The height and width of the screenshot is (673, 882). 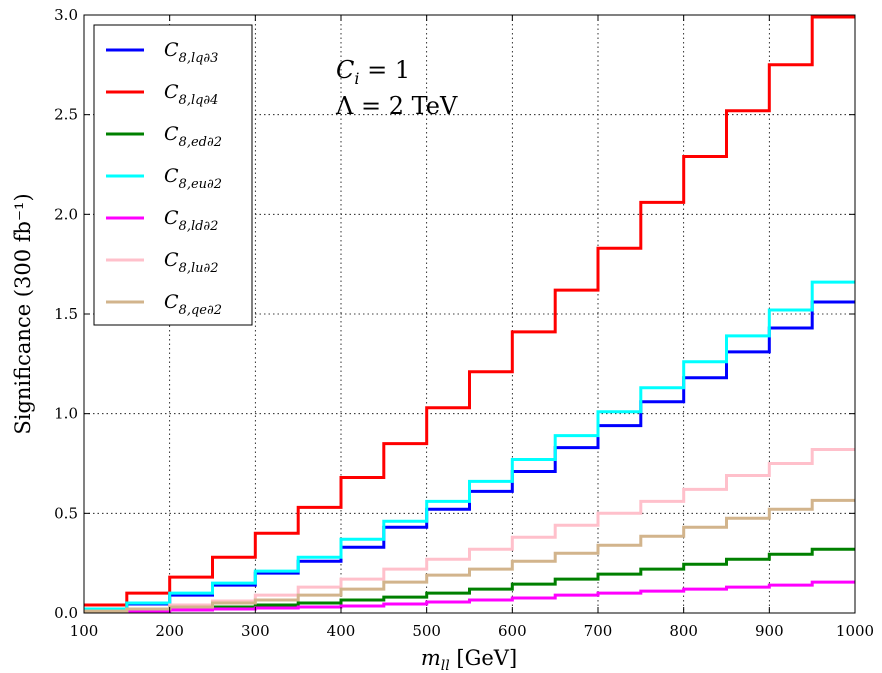 What do you see at coordinates (66, 115) in the screenshot?
I see `y-tick-label: 2.5` at bounding box center [66, 115].